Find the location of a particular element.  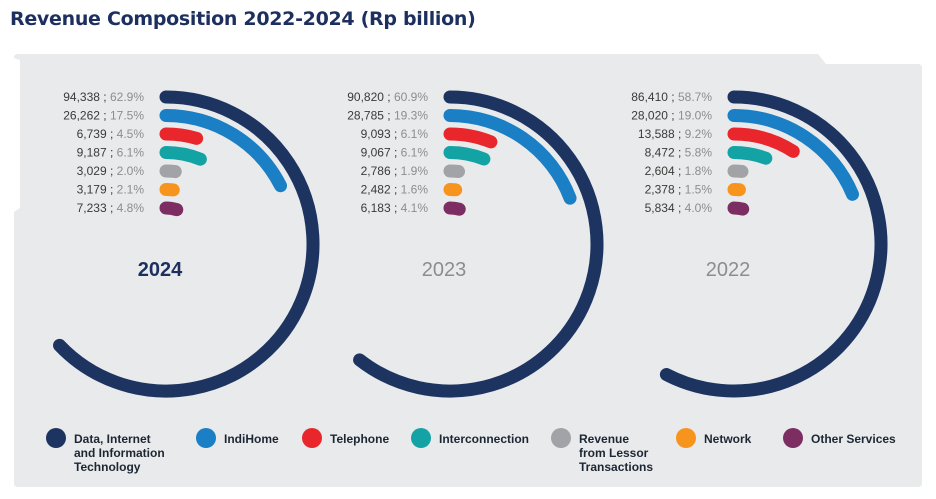

data-label-2022-telephone: 13,588 ; 9.2% is located at coordinates (675, 134).